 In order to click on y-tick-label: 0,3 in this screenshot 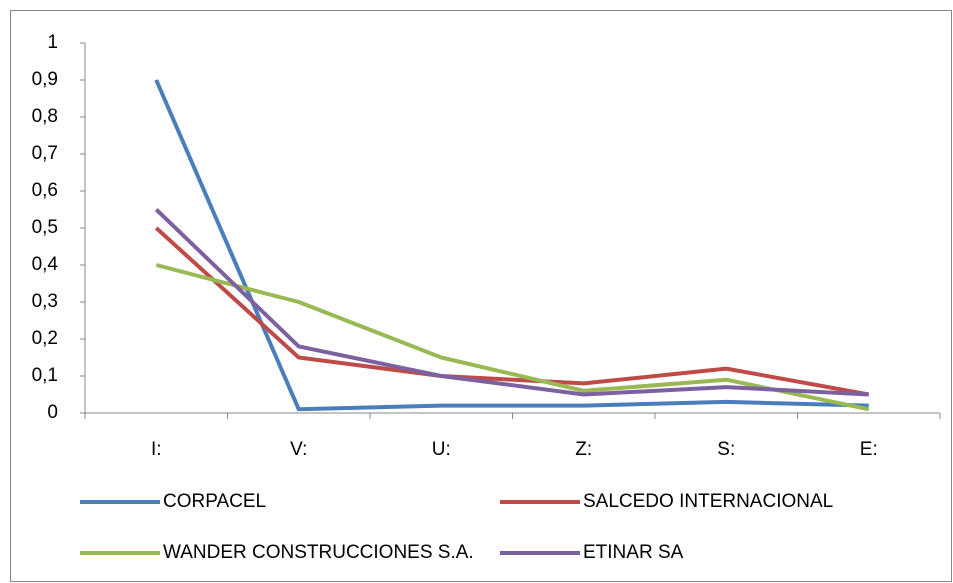, I will do `click(45, 301)`.